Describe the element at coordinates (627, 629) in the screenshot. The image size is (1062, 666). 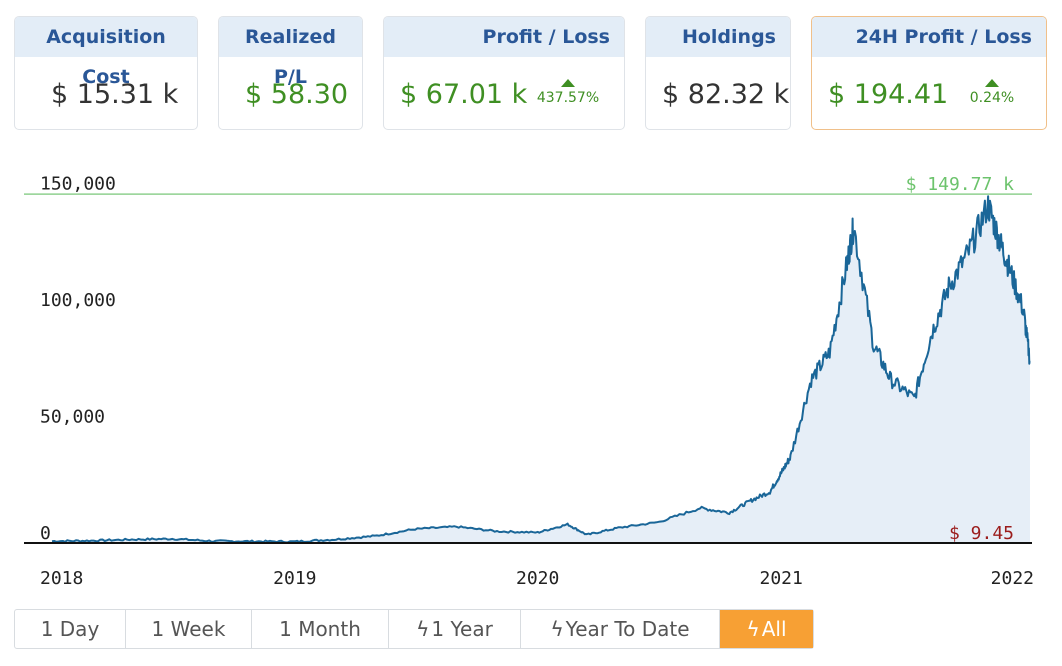
I see `range-ytd-label: Year To Date` at that location.